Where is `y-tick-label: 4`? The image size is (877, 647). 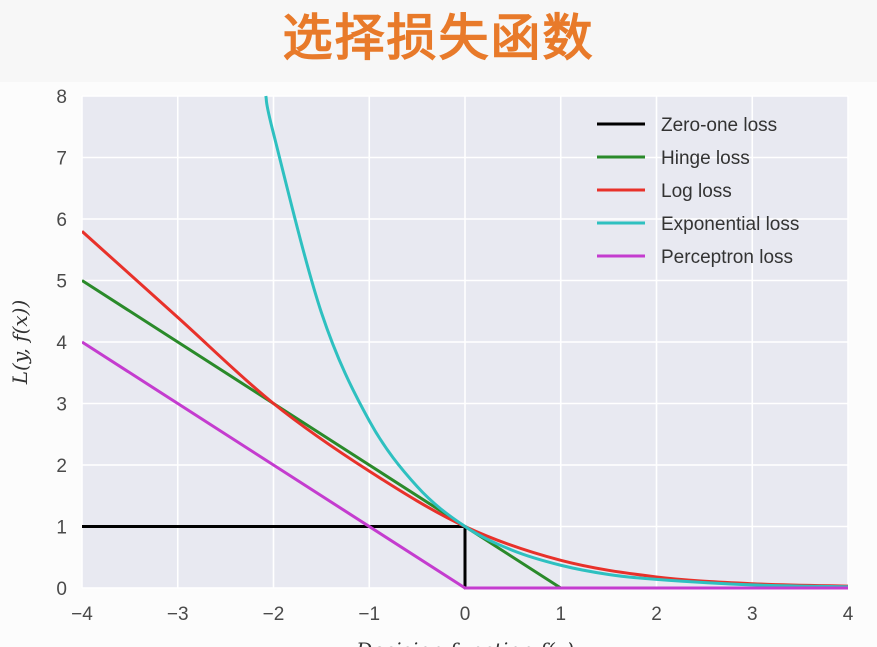
y-tick-label: 4 is located at coordinates (61, 343).